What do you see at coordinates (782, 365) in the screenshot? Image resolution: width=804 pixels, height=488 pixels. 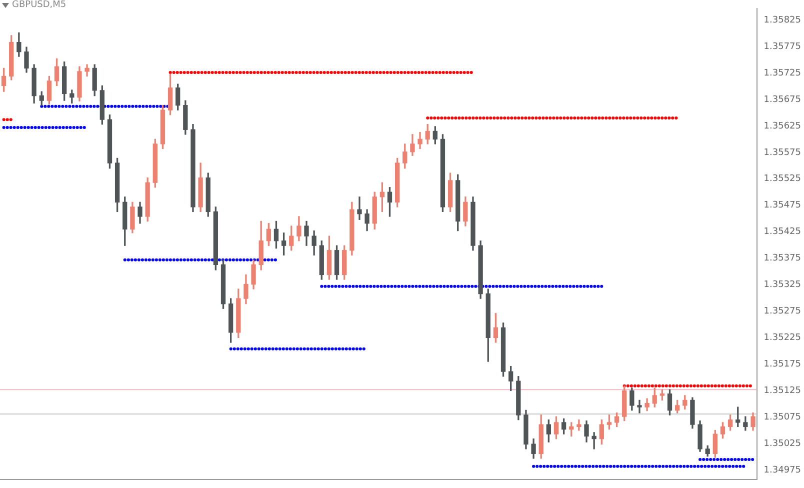 I see `y-tick-label: 1.35175` at bounding box center [782, 365].